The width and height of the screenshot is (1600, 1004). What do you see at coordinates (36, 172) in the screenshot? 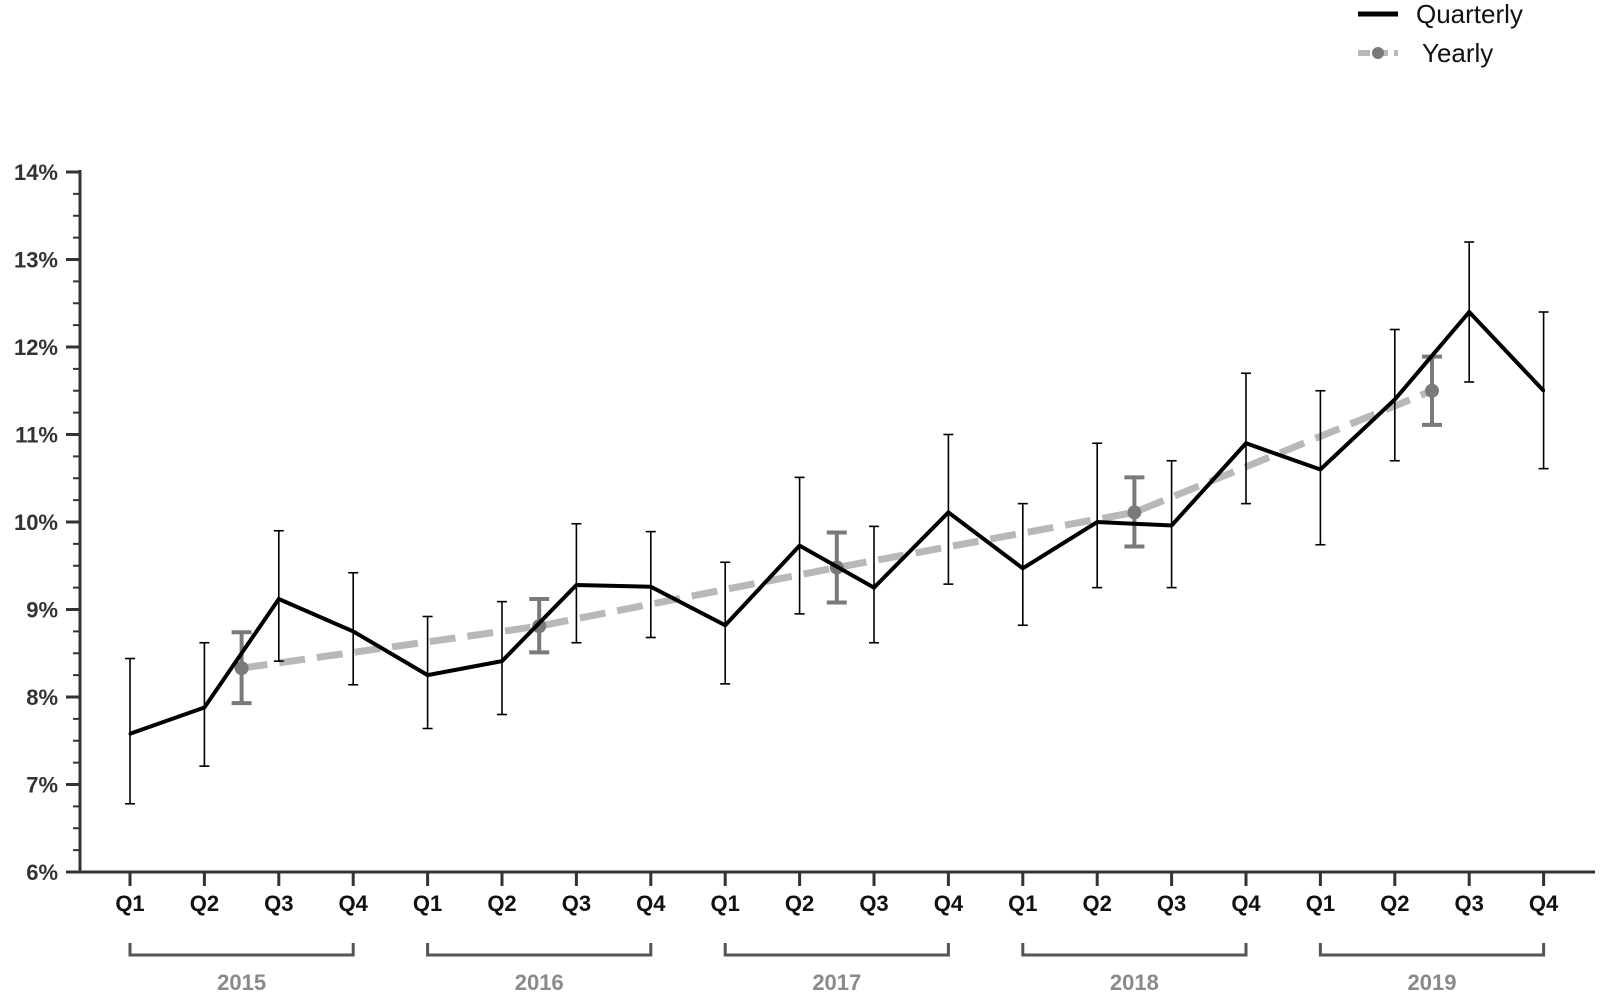
I see `y-tick-label: 14%` at bounding box center [36, 172].